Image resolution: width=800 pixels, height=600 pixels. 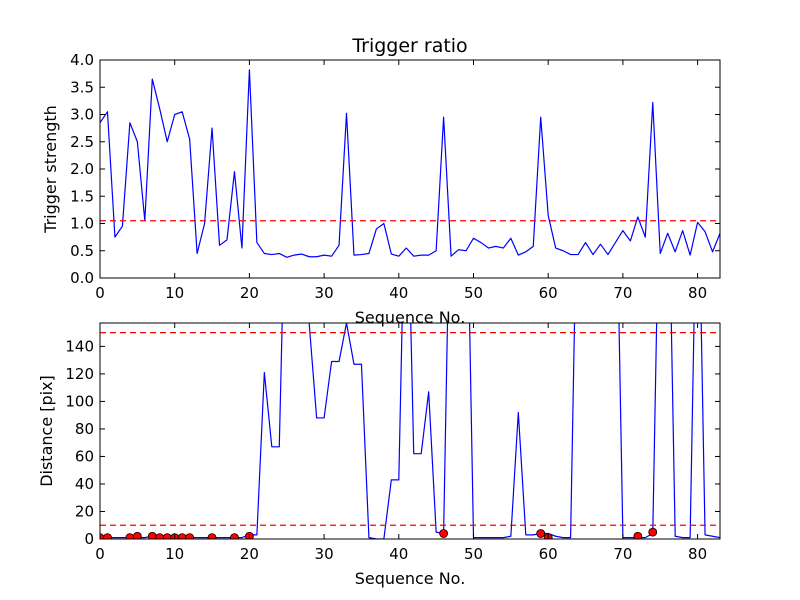 What do you see at coordinates (82, 278) in the screenshot?
I see `y-tick-label: 0.0` at bounding box center [82, 278].